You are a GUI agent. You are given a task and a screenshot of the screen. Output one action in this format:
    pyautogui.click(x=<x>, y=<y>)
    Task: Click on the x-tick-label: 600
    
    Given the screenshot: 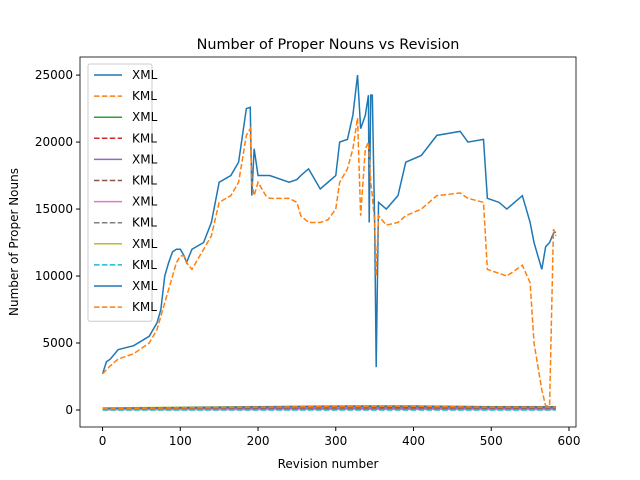 What is the action you would take?
    pyautogui.click(x=569, y=441)
    